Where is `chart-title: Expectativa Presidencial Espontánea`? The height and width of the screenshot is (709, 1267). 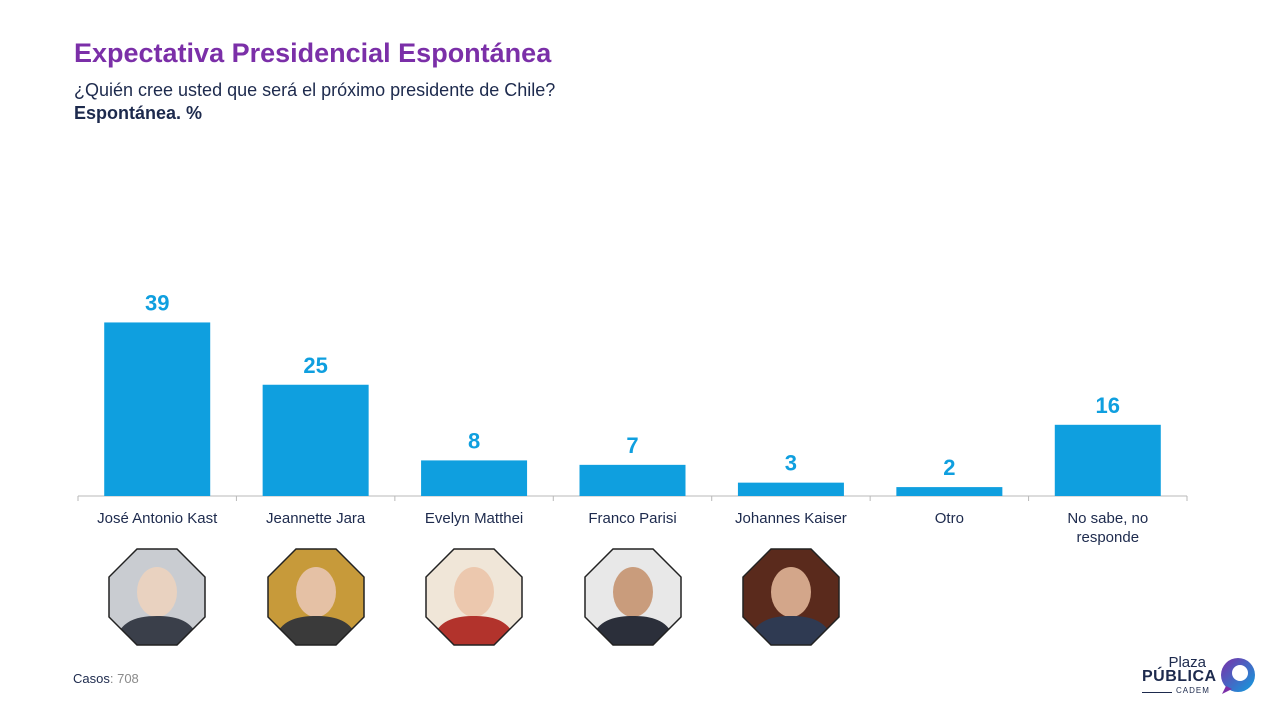
chart-title: Expectativa Presidencial Espontánea is located at coordinates (313, 53).